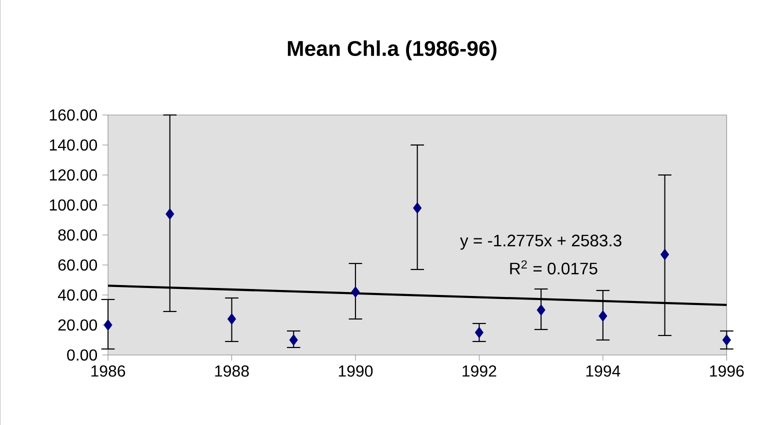 The width and height of the screenshot is (765, 425). I want to click on y-tick-label: 120.00, so click(73, 175).